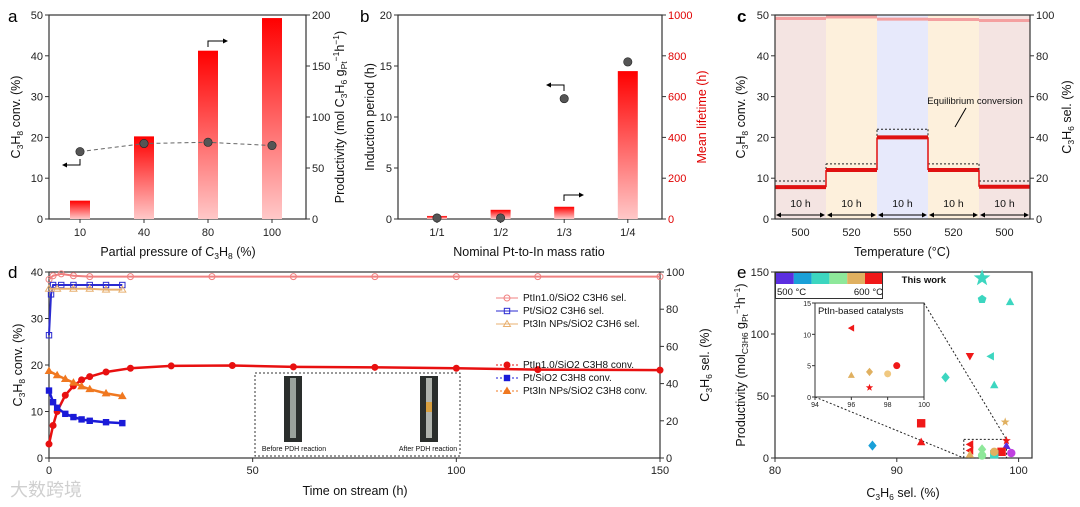 This screenshot has height=507, width=1080. Describe the element at coordinates (1018, 471) in the screenshot. I see `e-x-tick-label: 100` at that location.